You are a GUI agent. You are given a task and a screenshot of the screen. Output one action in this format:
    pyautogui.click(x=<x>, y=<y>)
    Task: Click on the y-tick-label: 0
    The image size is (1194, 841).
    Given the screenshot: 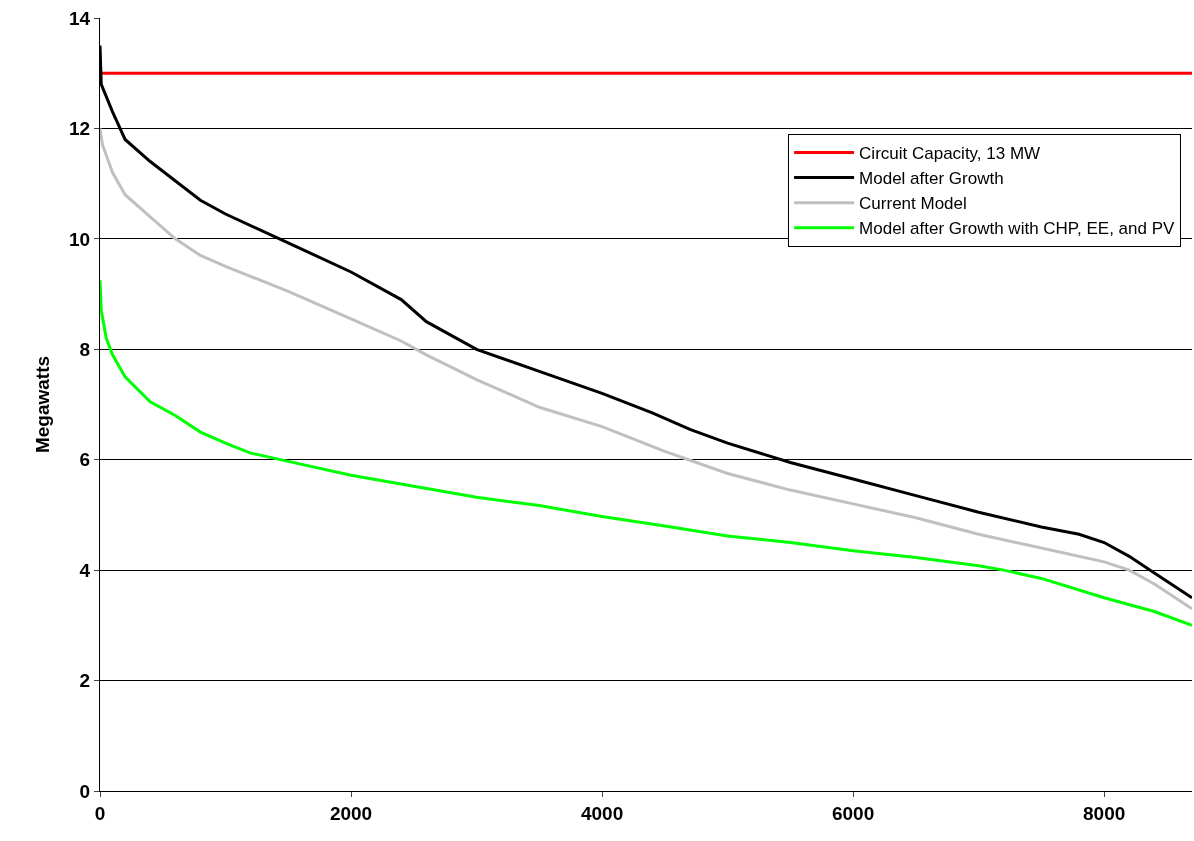 What is the action you would take?
    pyautogui.click(x=85, y=791)
    